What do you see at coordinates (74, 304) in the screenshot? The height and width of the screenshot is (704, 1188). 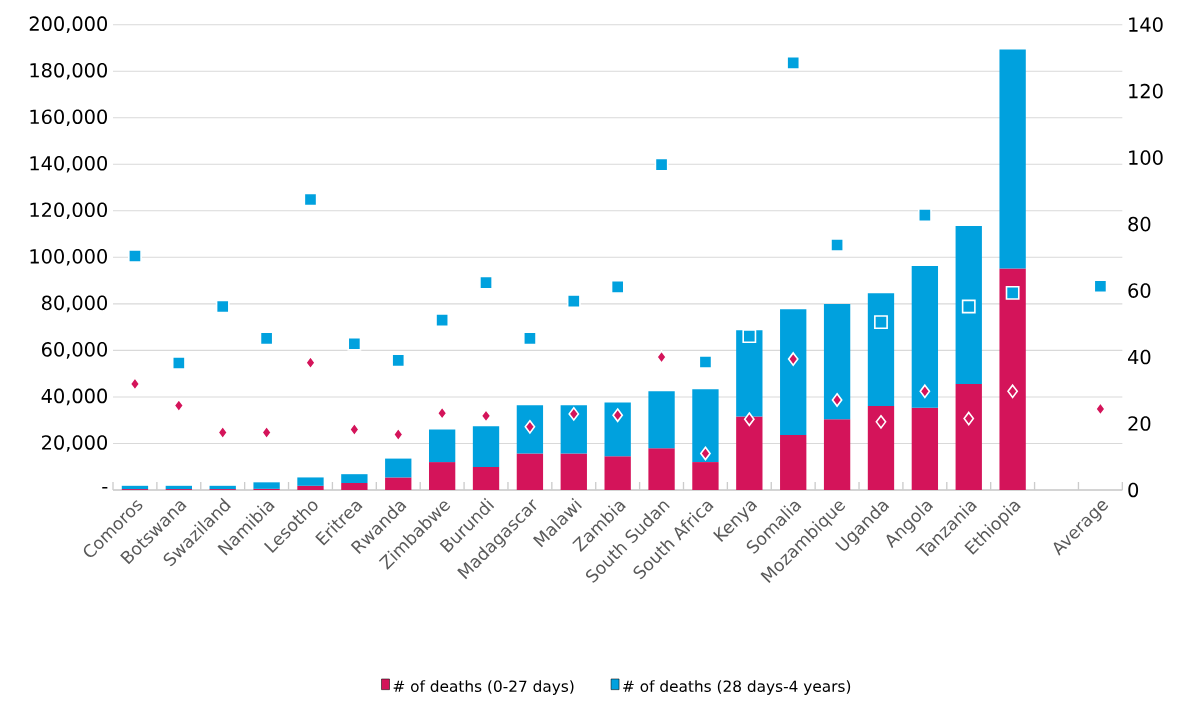 I see `y-tick-label: 80,000` at bounding box center [74, 304].